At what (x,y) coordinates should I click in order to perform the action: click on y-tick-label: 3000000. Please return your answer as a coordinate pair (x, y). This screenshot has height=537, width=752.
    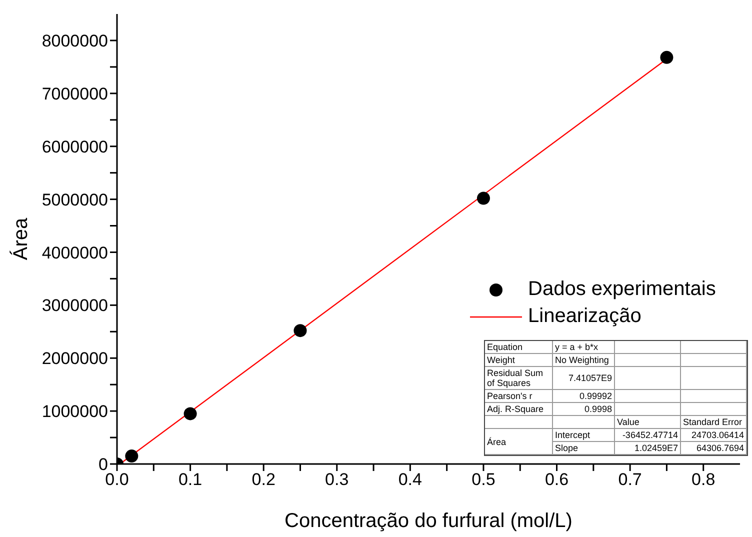
    Looking at the image, I should click on (75, 306).